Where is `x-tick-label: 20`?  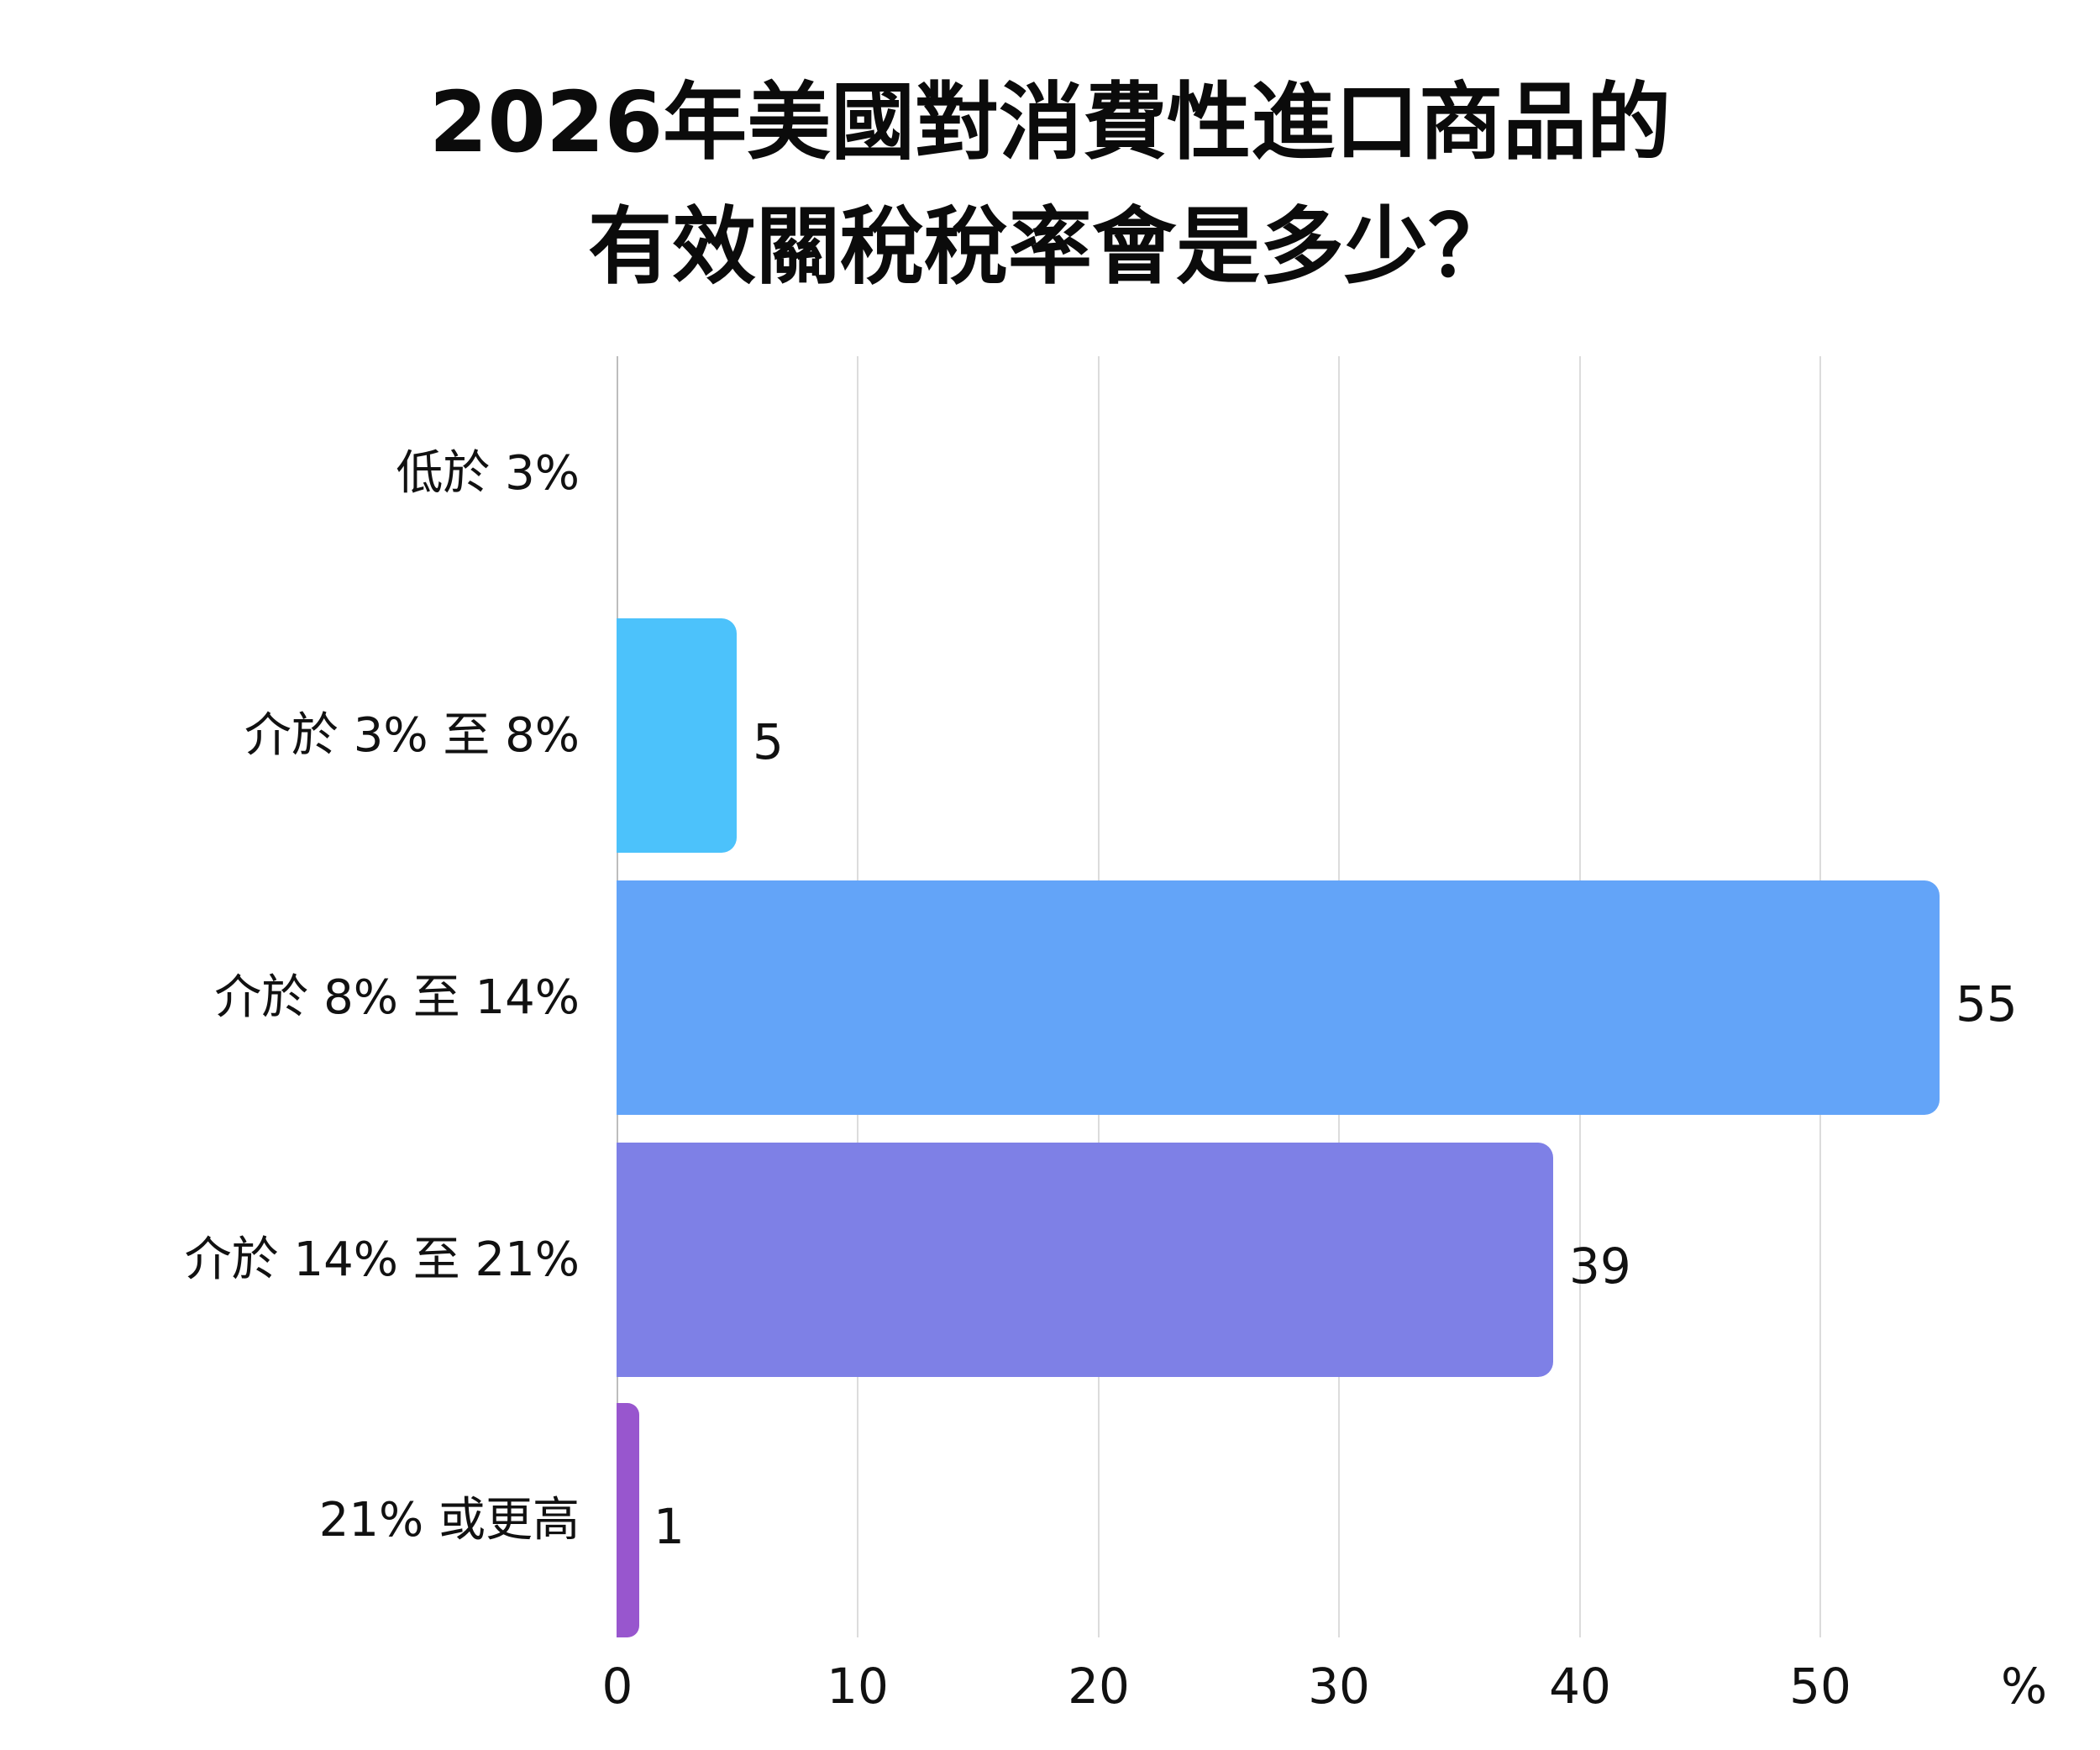
x-tick-label: 20 is located at coordinates (1099, 1687).